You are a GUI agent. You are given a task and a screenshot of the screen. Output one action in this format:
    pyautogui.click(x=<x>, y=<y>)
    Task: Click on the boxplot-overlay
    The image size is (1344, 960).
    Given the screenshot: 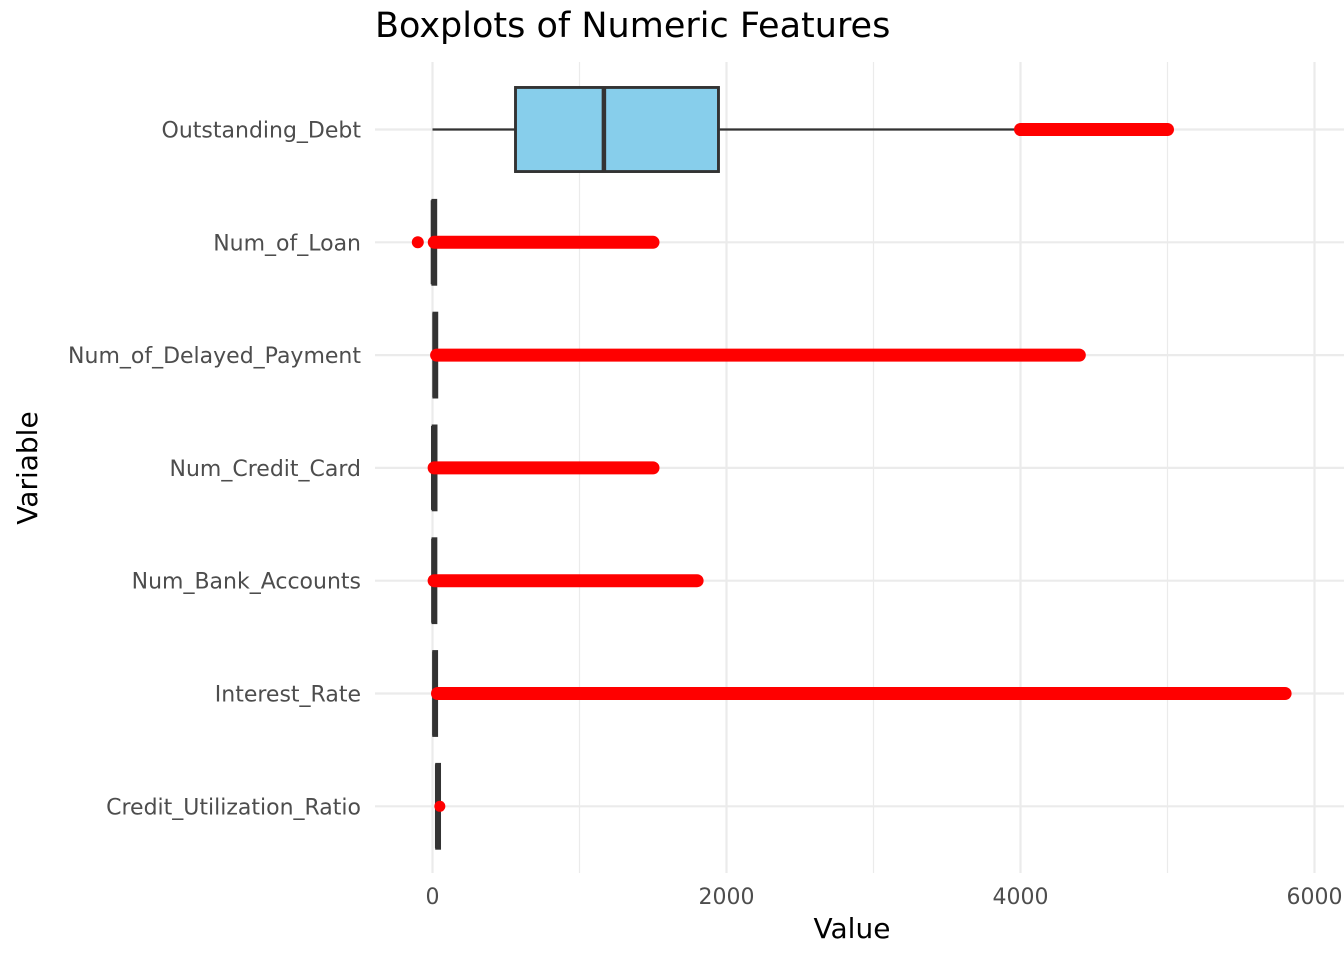 What is the action you would take?
    pyautogui.click(x=617, y=129)
    